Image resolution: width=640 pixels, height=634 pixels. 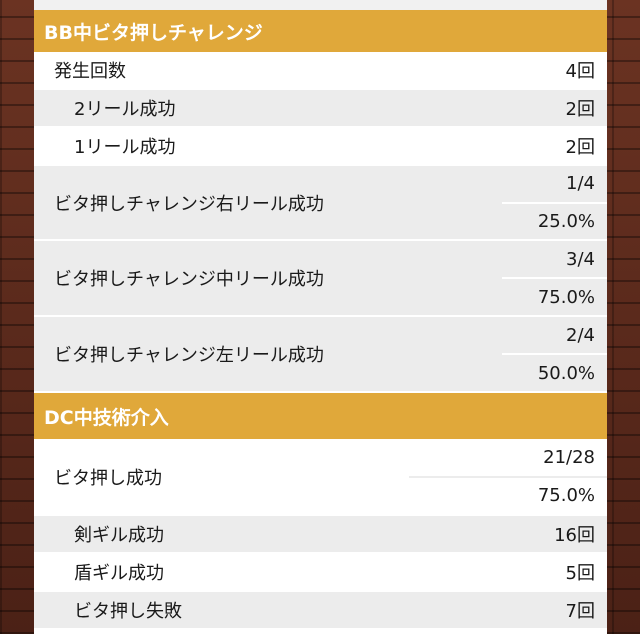 What do you see at coordinates (580, 573) in the screenshot?
I see `row-value: 5回` at bounding box center [580, 573].